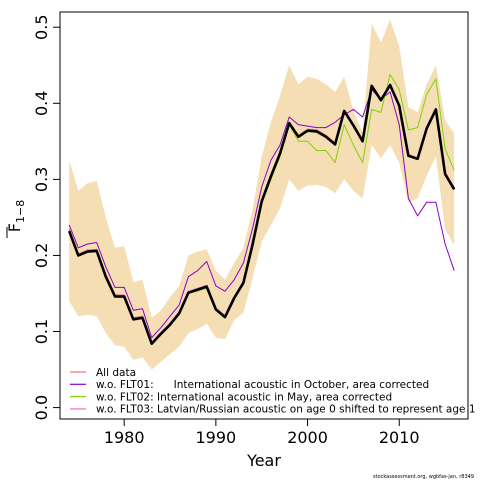 The width and height of the screenshot is (480, 480). What do you see at coordinates (216, 437) in the screenshot?
I see `x-tick-label-1990: 1990` at bounding box center [216, 437].